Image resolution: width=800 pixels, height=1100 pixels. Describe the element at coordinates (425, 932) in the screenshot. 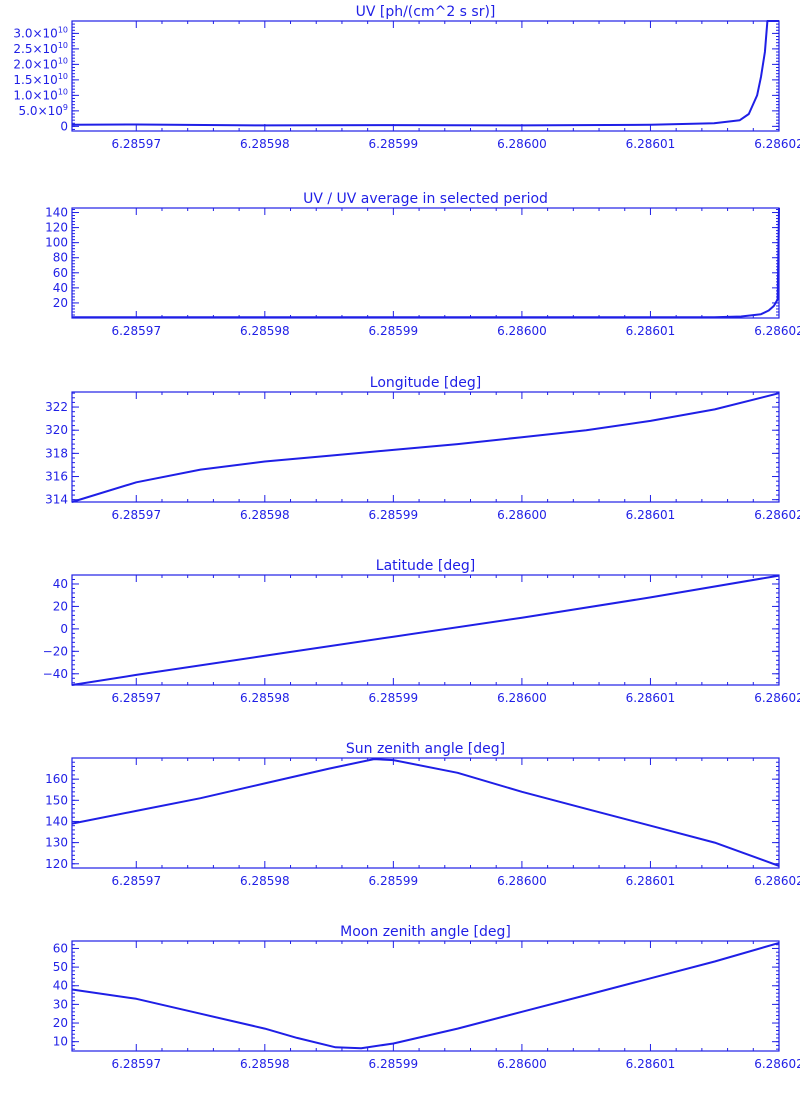

I see `chart6-moon-zenith-angle-title: Moon zenith angle [deg]` at that location.